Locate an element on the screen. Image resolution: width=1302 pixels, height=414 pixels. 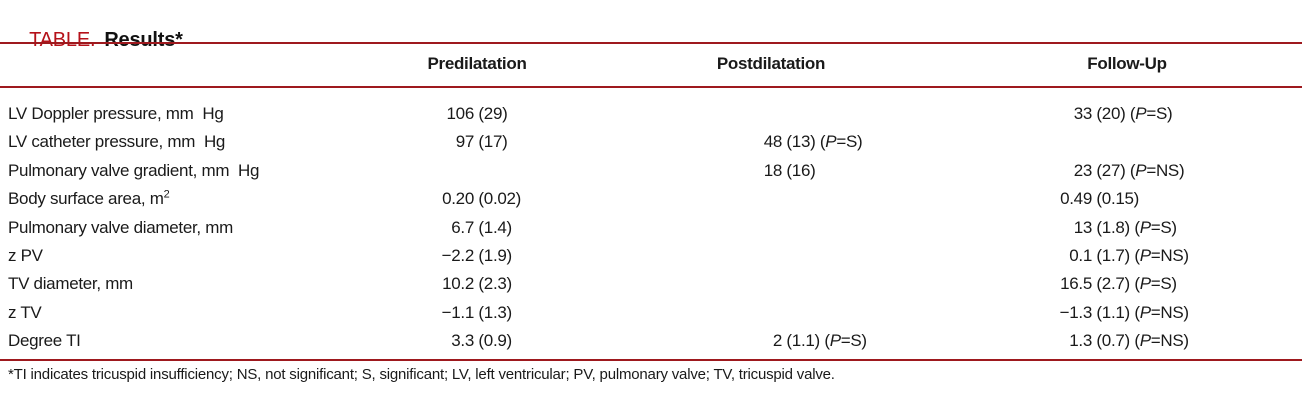
cell-value-sd: (0.9) is located at coordinates (493, 341).